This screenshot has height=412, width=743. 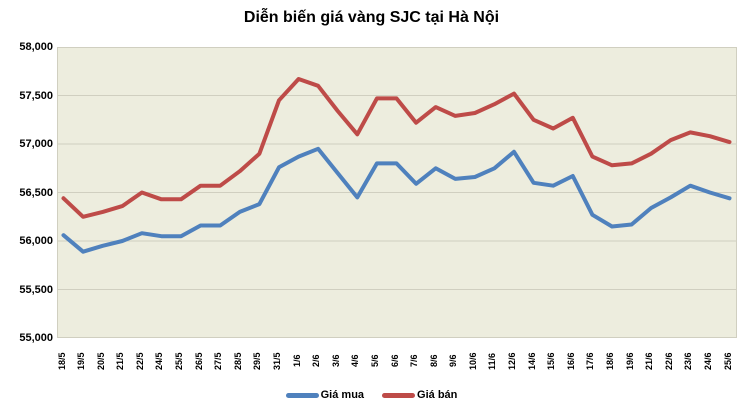 What do you see at coordinates (394, 361) in the screenshot?
I see `x-axis-tick-label: 6/6` at bounding box center [394, 361].